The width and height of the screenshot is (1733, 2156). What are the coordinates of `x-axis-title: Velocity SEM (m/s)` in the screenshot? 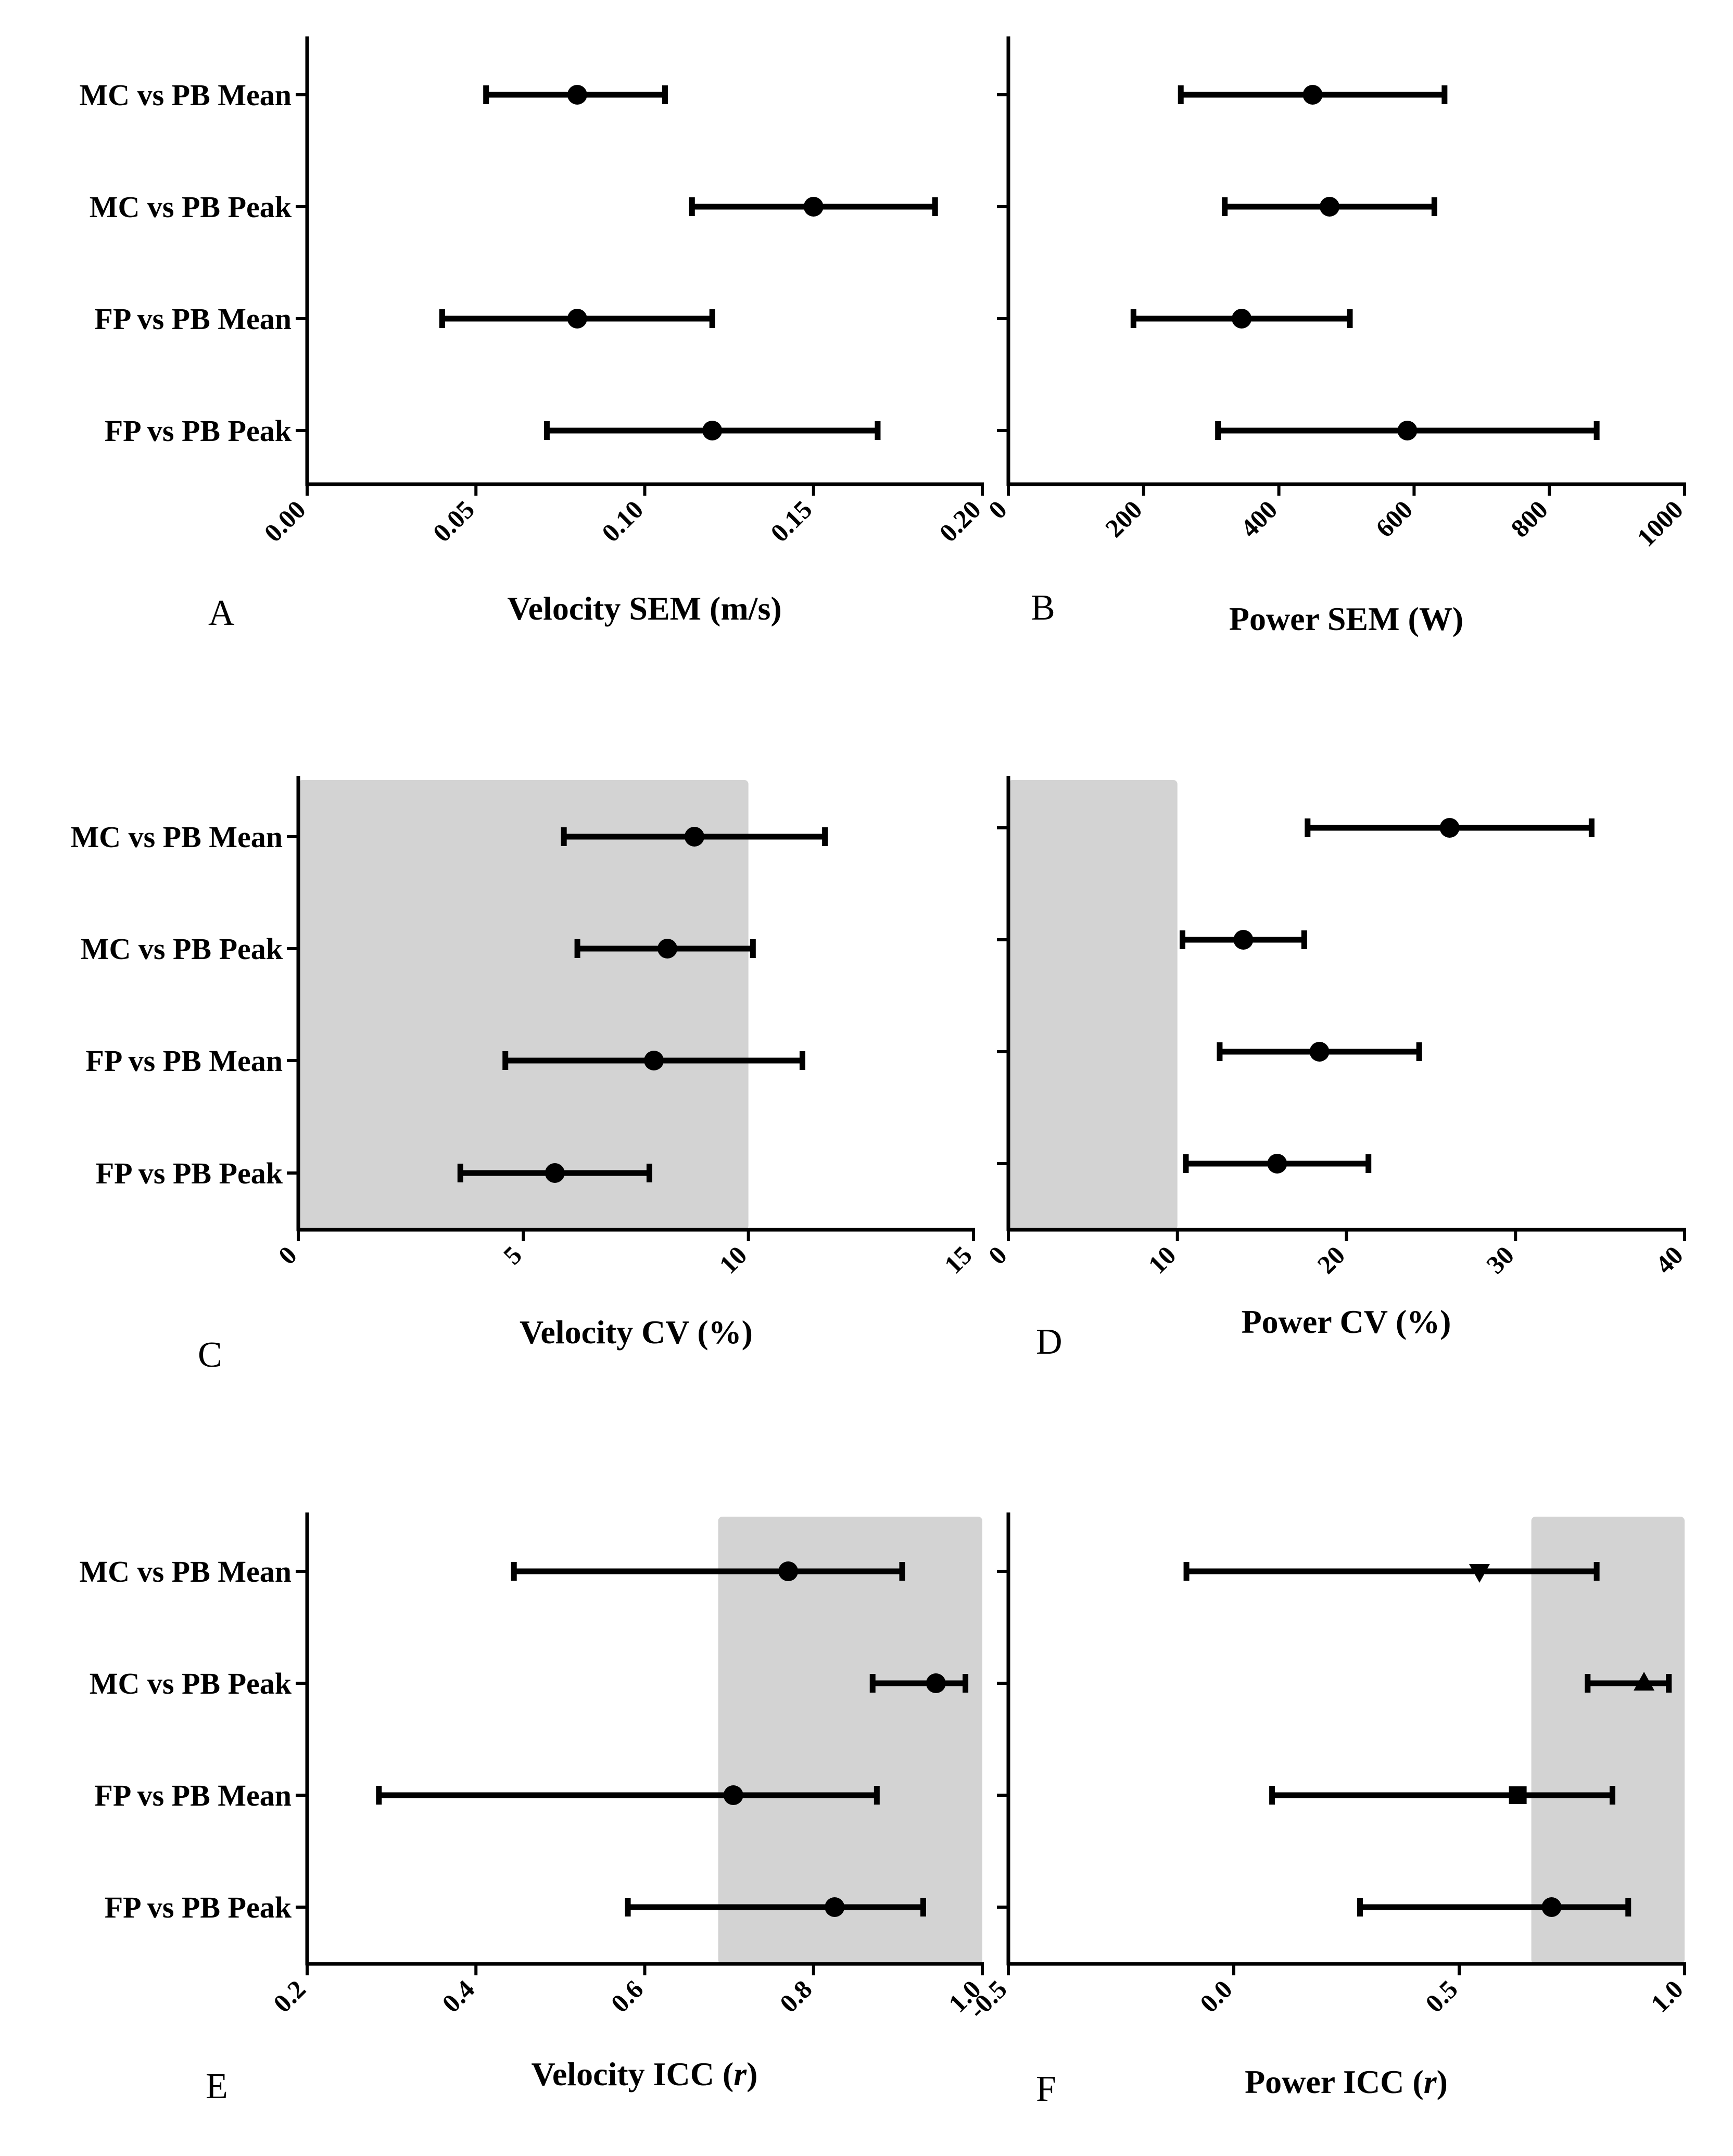 It's located at (644, 608).